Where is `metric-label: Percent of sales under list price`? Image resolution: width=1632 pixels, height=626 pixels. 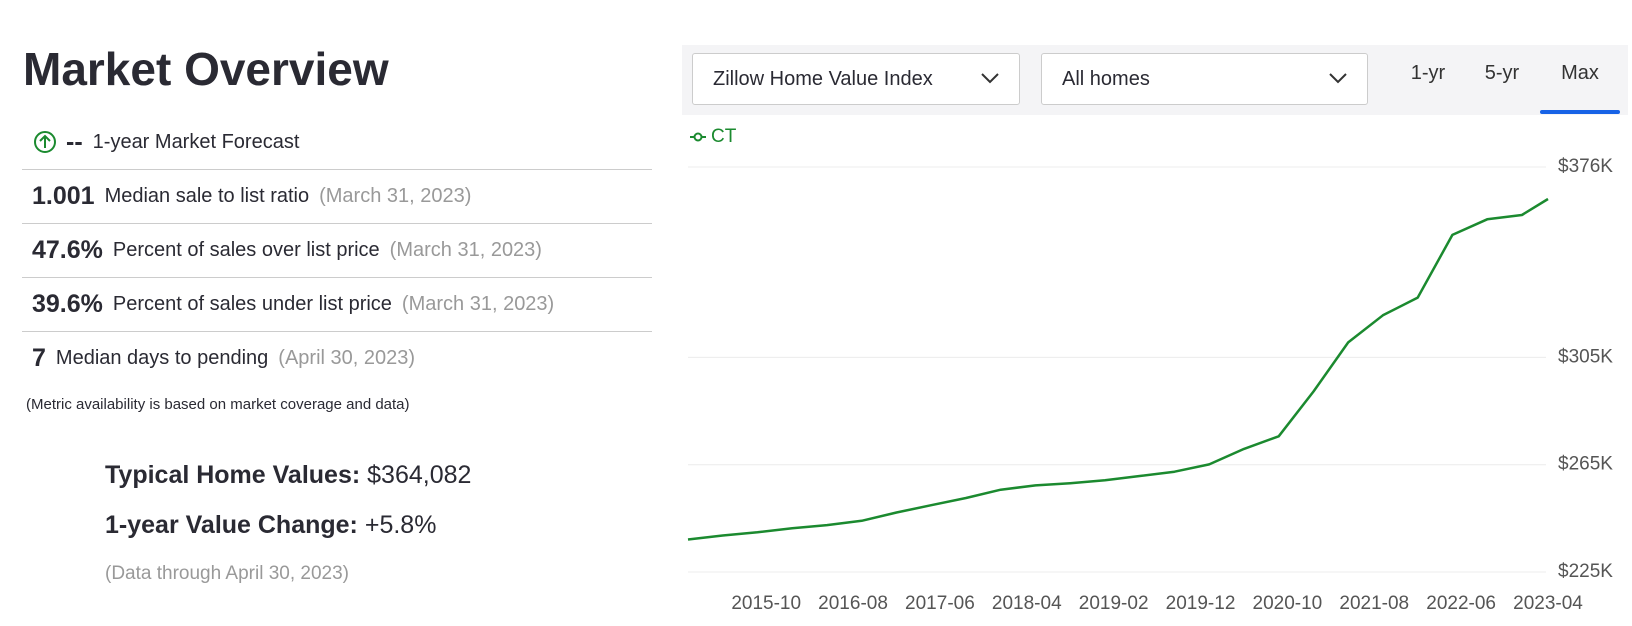
metric-label: Percent of sales under list price is located at coordinates (252, 303).